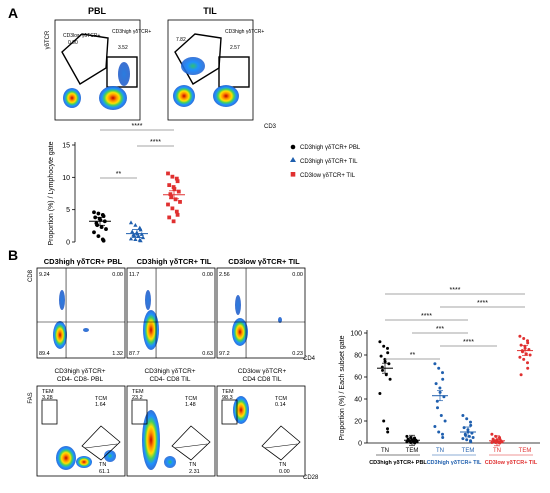 The width and height of the screenshot is (550, 493). What do you see at coordinates (31, 275) in the screenshot?
I see `quad-ylabel-cd8: CD8` at bounding box center [31, 275].